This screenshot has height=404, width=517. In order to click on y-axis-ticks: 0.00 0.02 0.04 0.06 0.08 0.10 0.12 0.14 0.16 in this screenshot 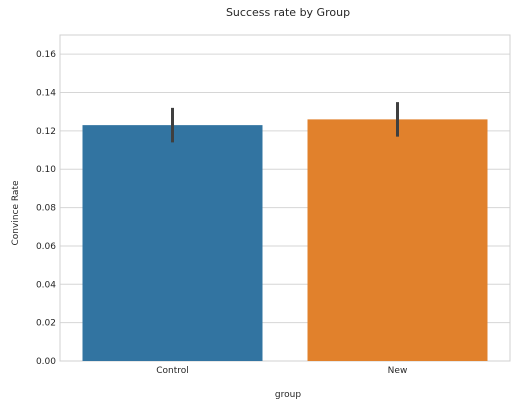, I will do `click(46, 208)`.